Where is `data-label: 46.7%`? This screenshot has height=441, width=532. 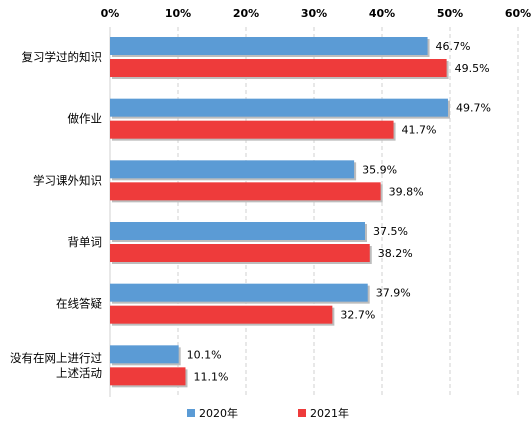
data-label: 46.7% is located at coordinates (453, 46).